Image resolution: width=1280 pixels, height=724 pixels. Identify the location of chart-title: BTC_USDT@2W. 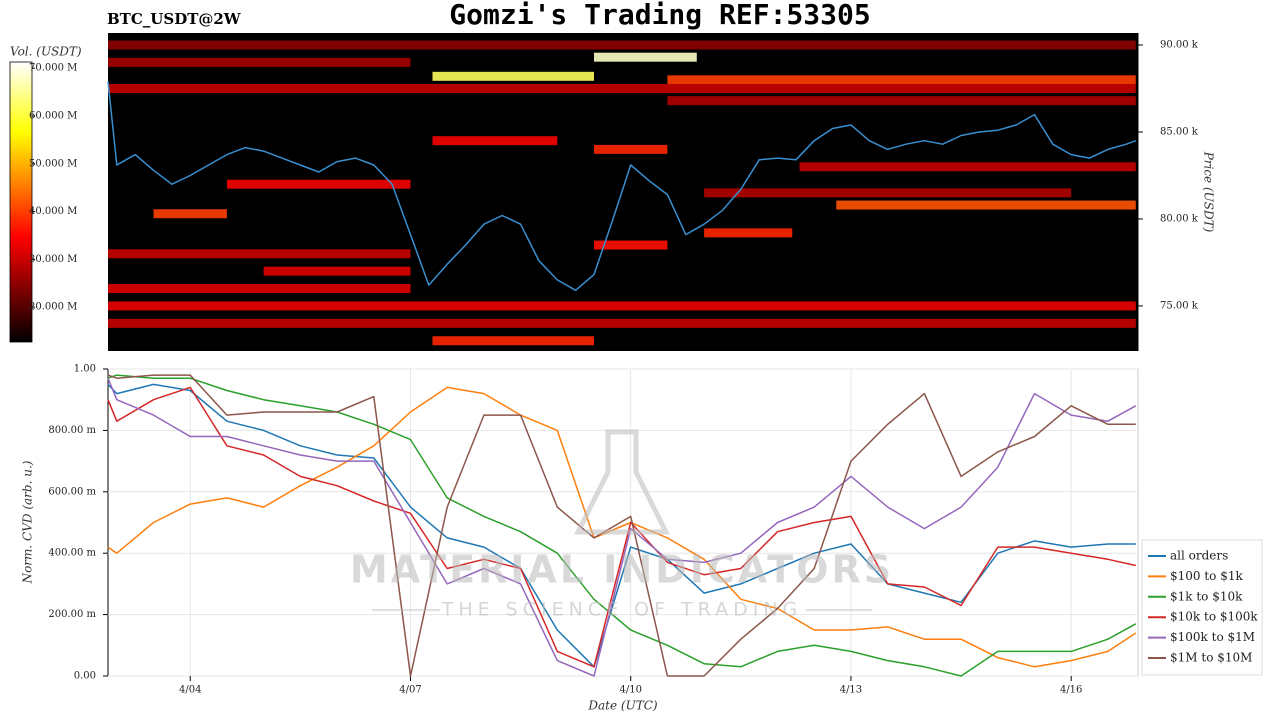
(174, 19).